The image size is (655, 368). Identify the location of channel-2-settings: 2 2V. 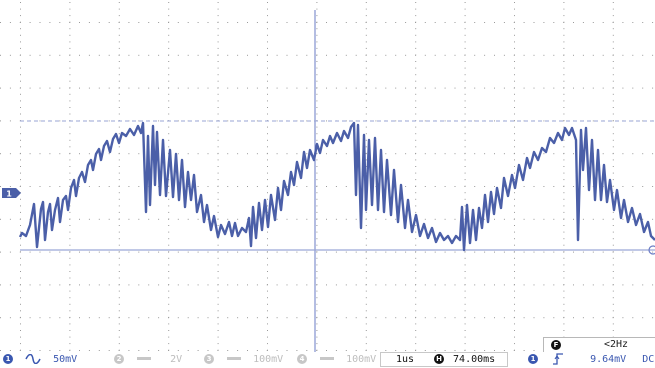
(154, 360).